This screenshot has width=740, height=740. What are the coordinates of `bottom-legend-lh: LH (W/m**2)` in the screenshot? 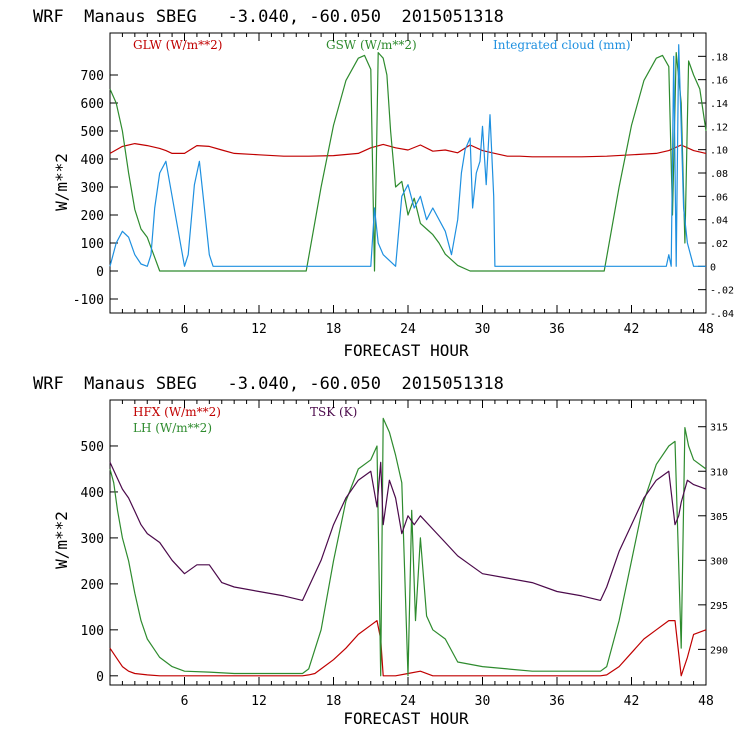 It's located at (172, 428).